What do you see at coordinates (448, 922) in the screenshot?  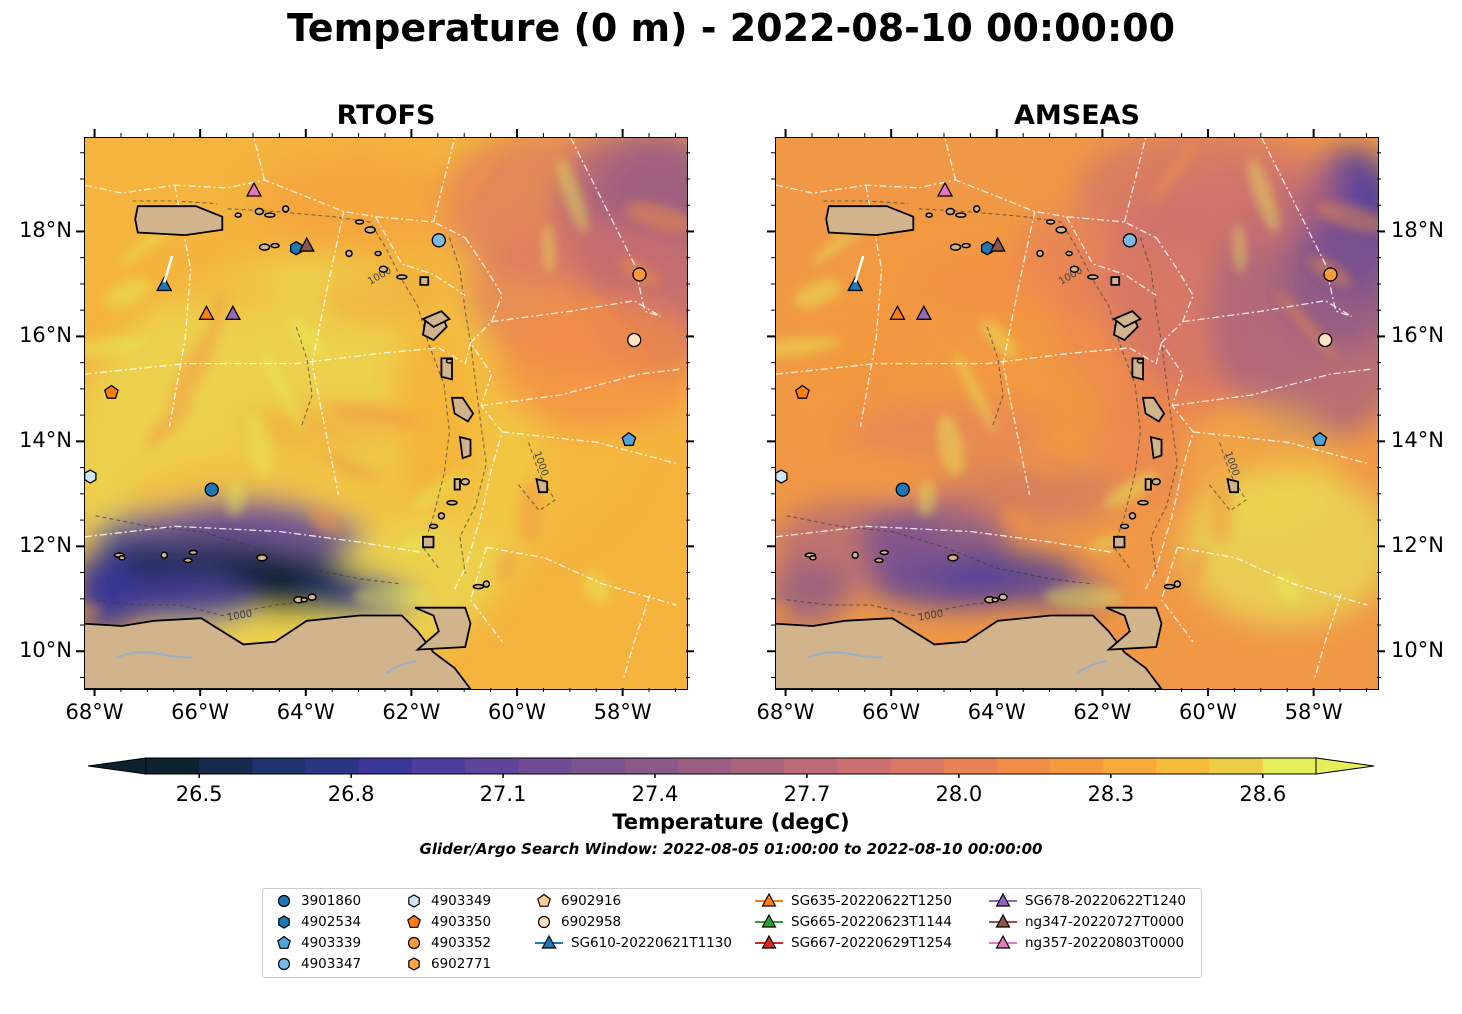 I see `legend-item: 4903350` at bounding box center [448, 922].